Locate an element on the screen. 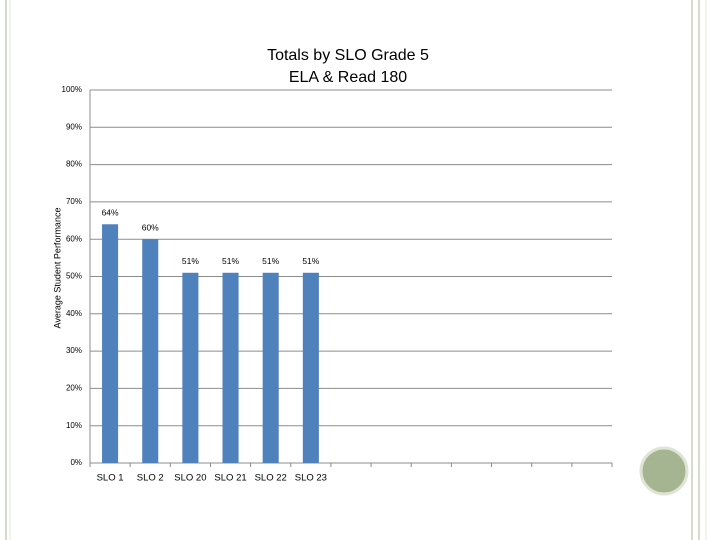  x-tick-label: SLO 2 is located at coordinates (150, 478).